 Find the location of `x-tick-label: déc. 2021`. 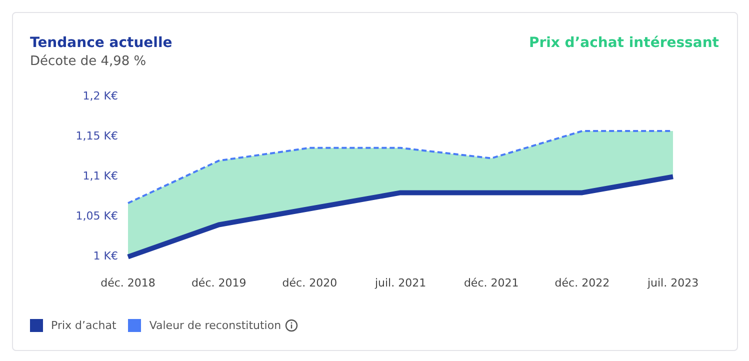

x-tick-label: déc. 2021 is located at coordinates (491, 283).